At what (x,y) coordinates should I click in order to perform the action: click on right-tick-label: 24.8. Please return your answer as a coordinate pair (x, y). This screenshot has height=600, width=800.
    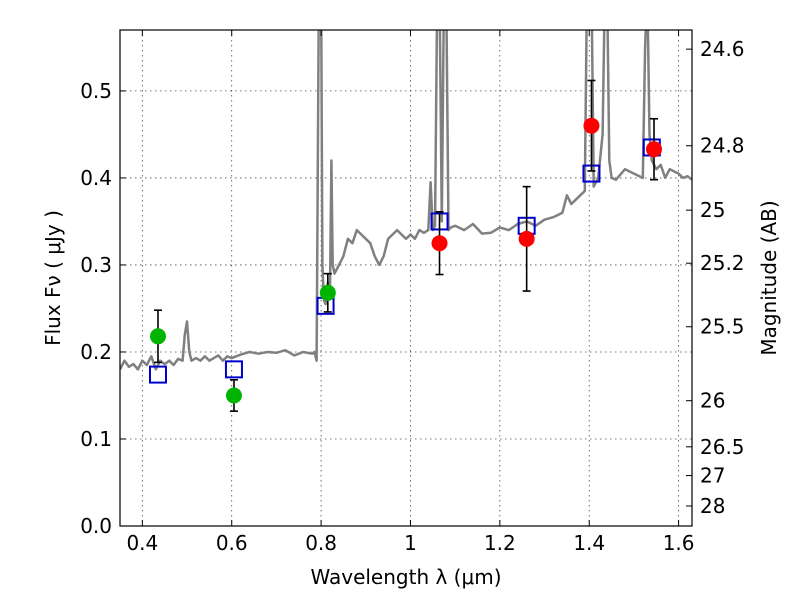
    Looking at the image, I should click on (722, 146).